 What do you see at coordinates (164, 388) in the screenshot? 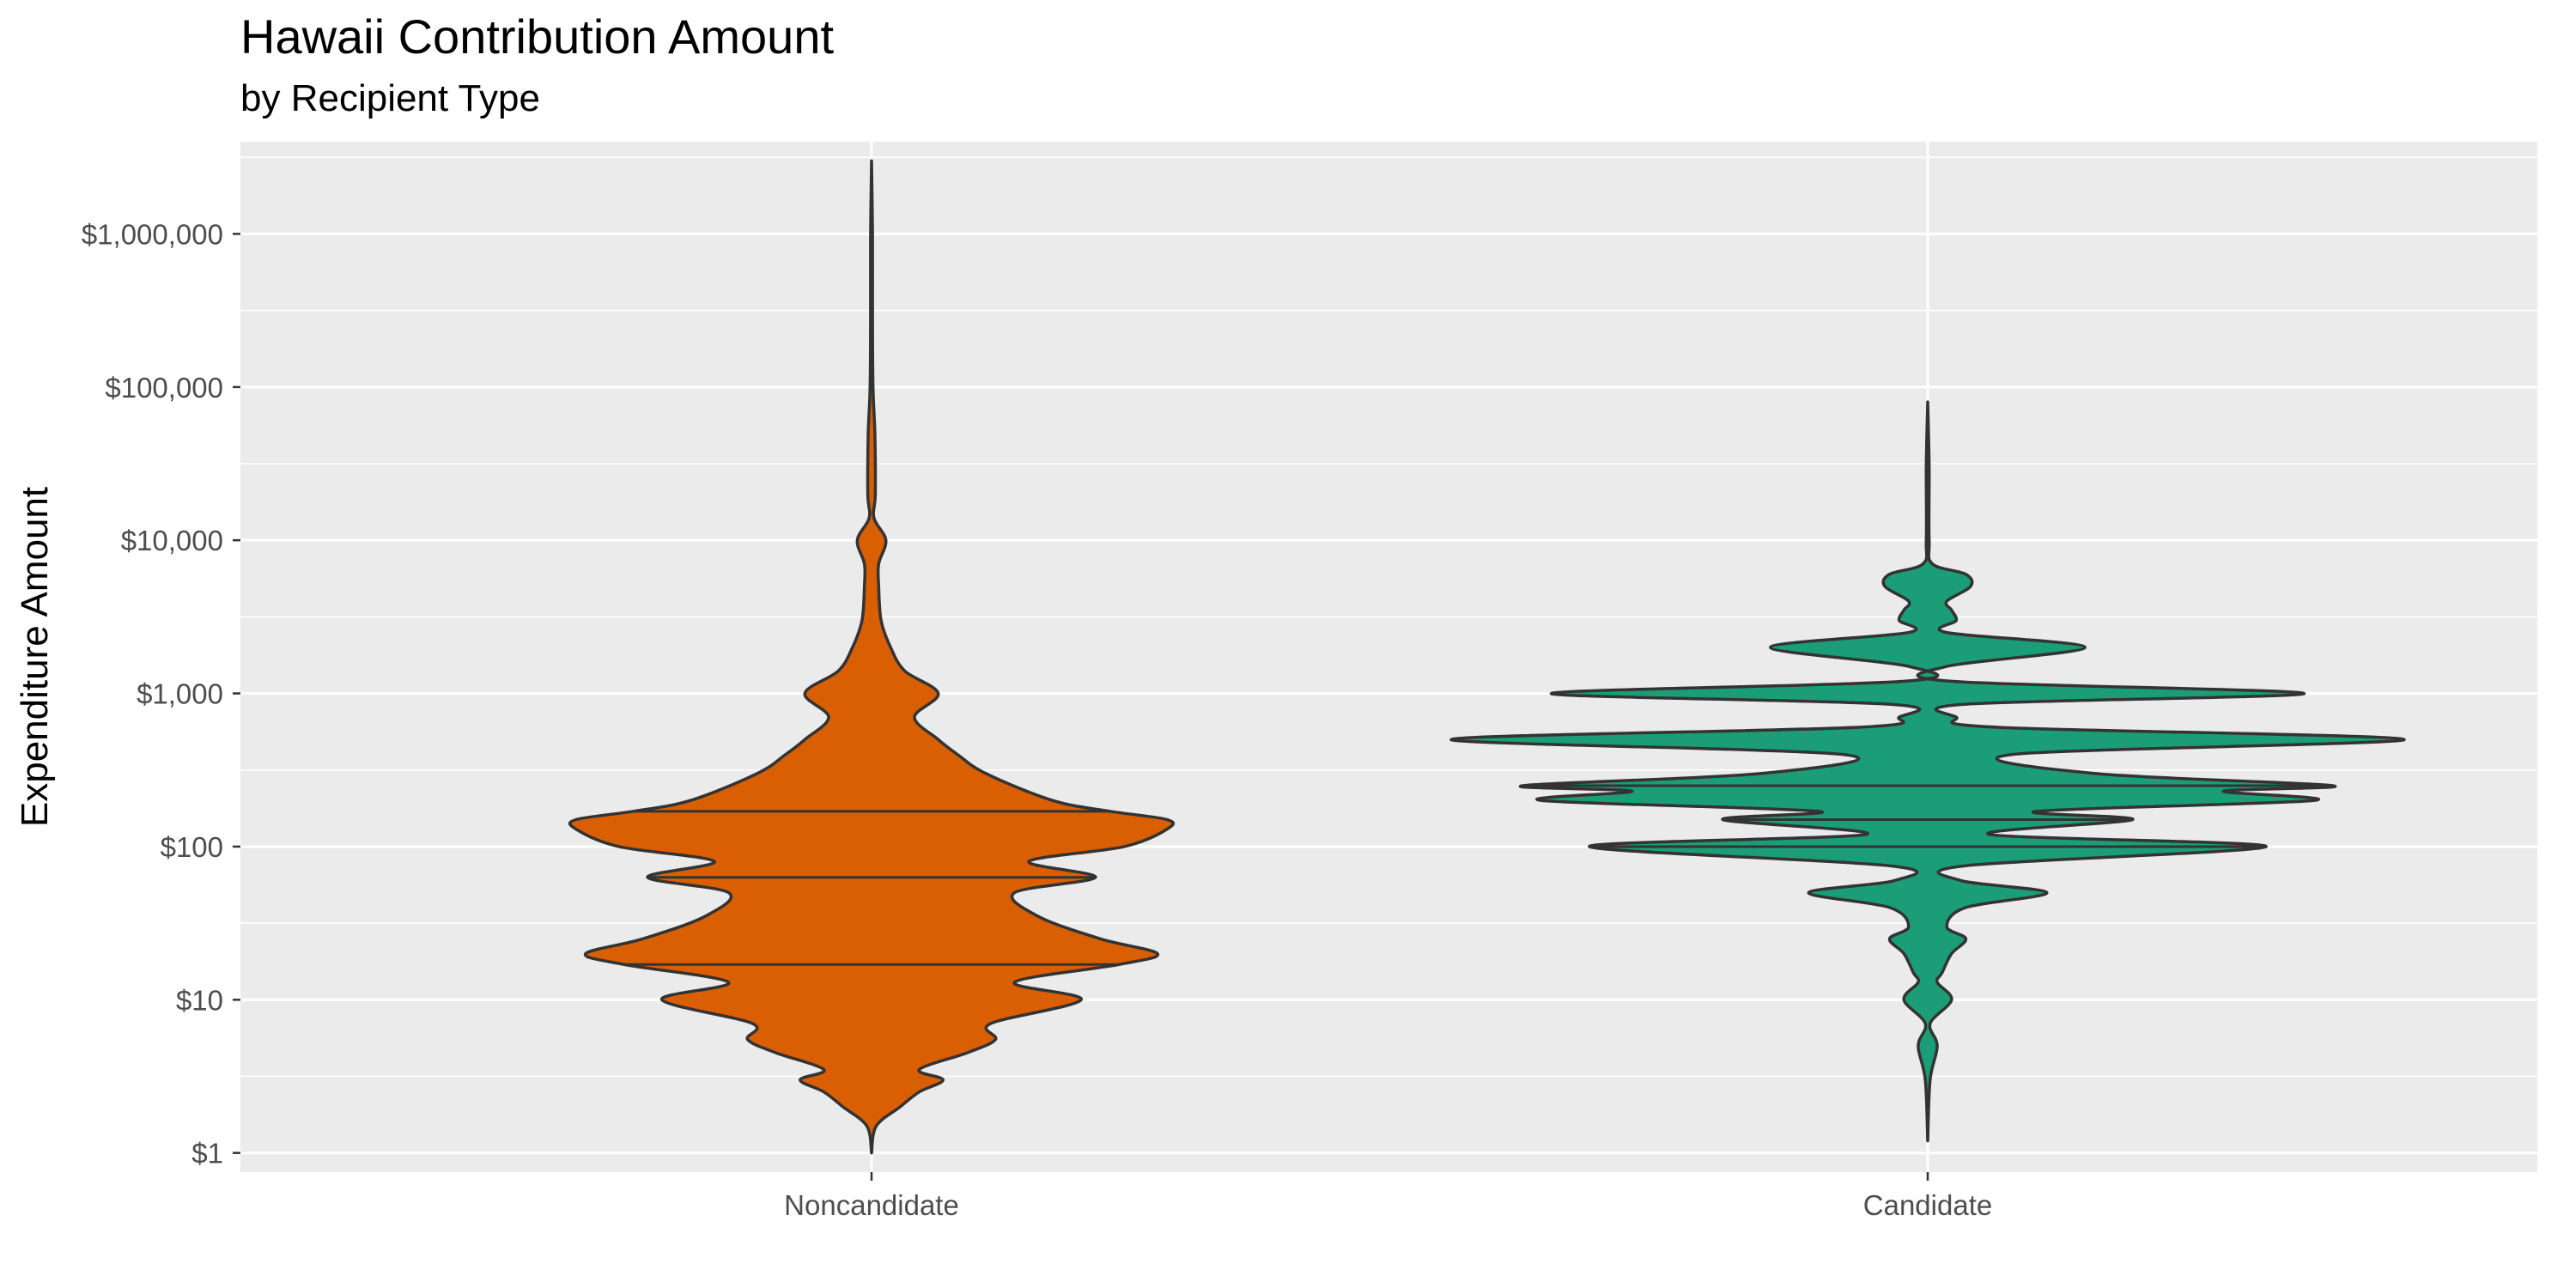
I see `y-tick-label: $100,000` at bounding box center [164, 388].